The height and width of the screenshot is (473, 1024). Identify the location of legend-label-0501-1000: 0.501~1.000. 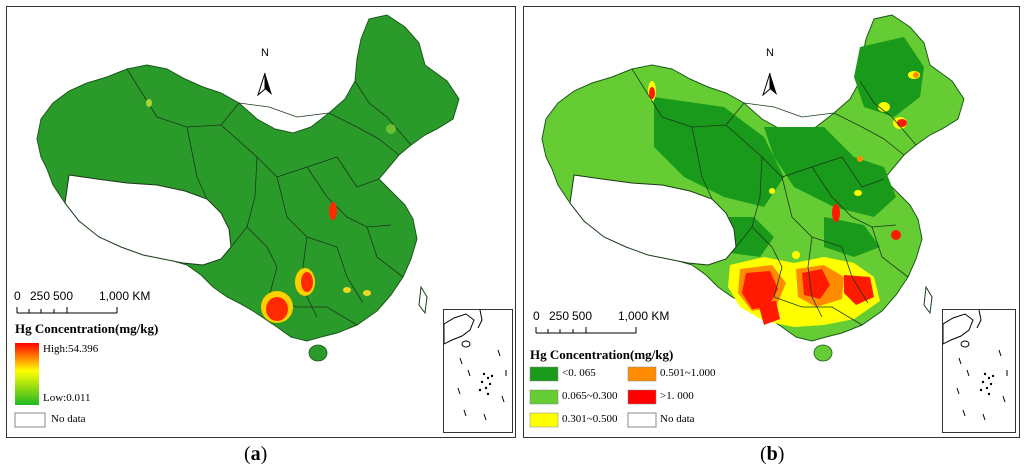
(688, 373).